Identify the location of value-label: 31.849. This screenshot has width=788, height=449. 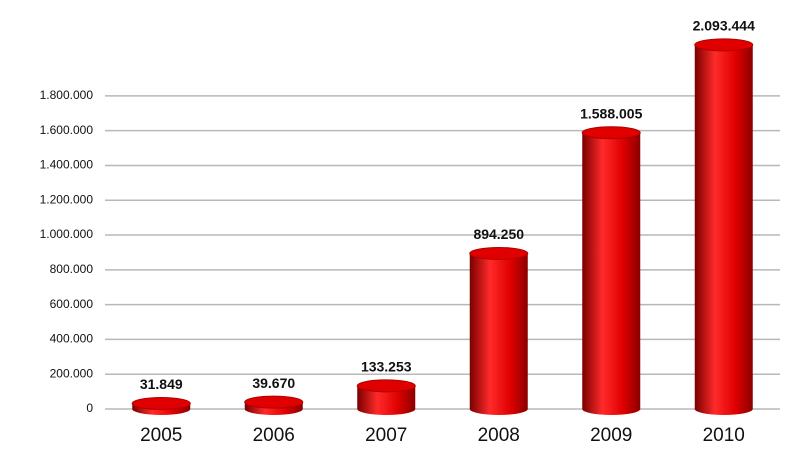
(161, 384).